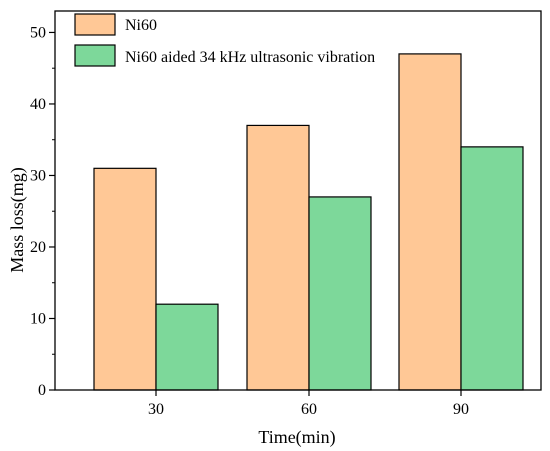 The height and width of the screenshot is (451, 550). What do you see at coordinates (38, 247) in the screenshot?
I see `y-tick-label-20: 20` at bounding box center [38, 247].